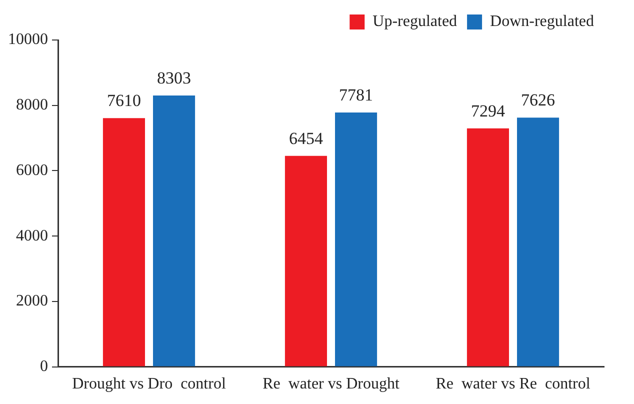 This screenshot has height=404, width=634. I want to click on data-label: 6454, so click(306, 138).